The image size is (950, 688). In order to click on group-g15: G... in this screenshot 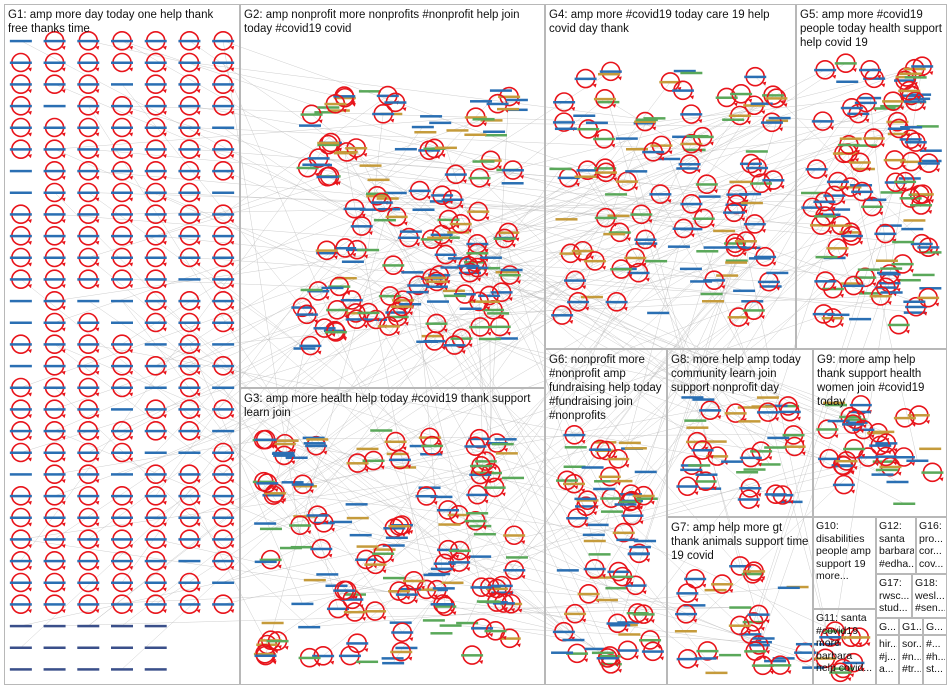, I will do `click(935, 626)`.